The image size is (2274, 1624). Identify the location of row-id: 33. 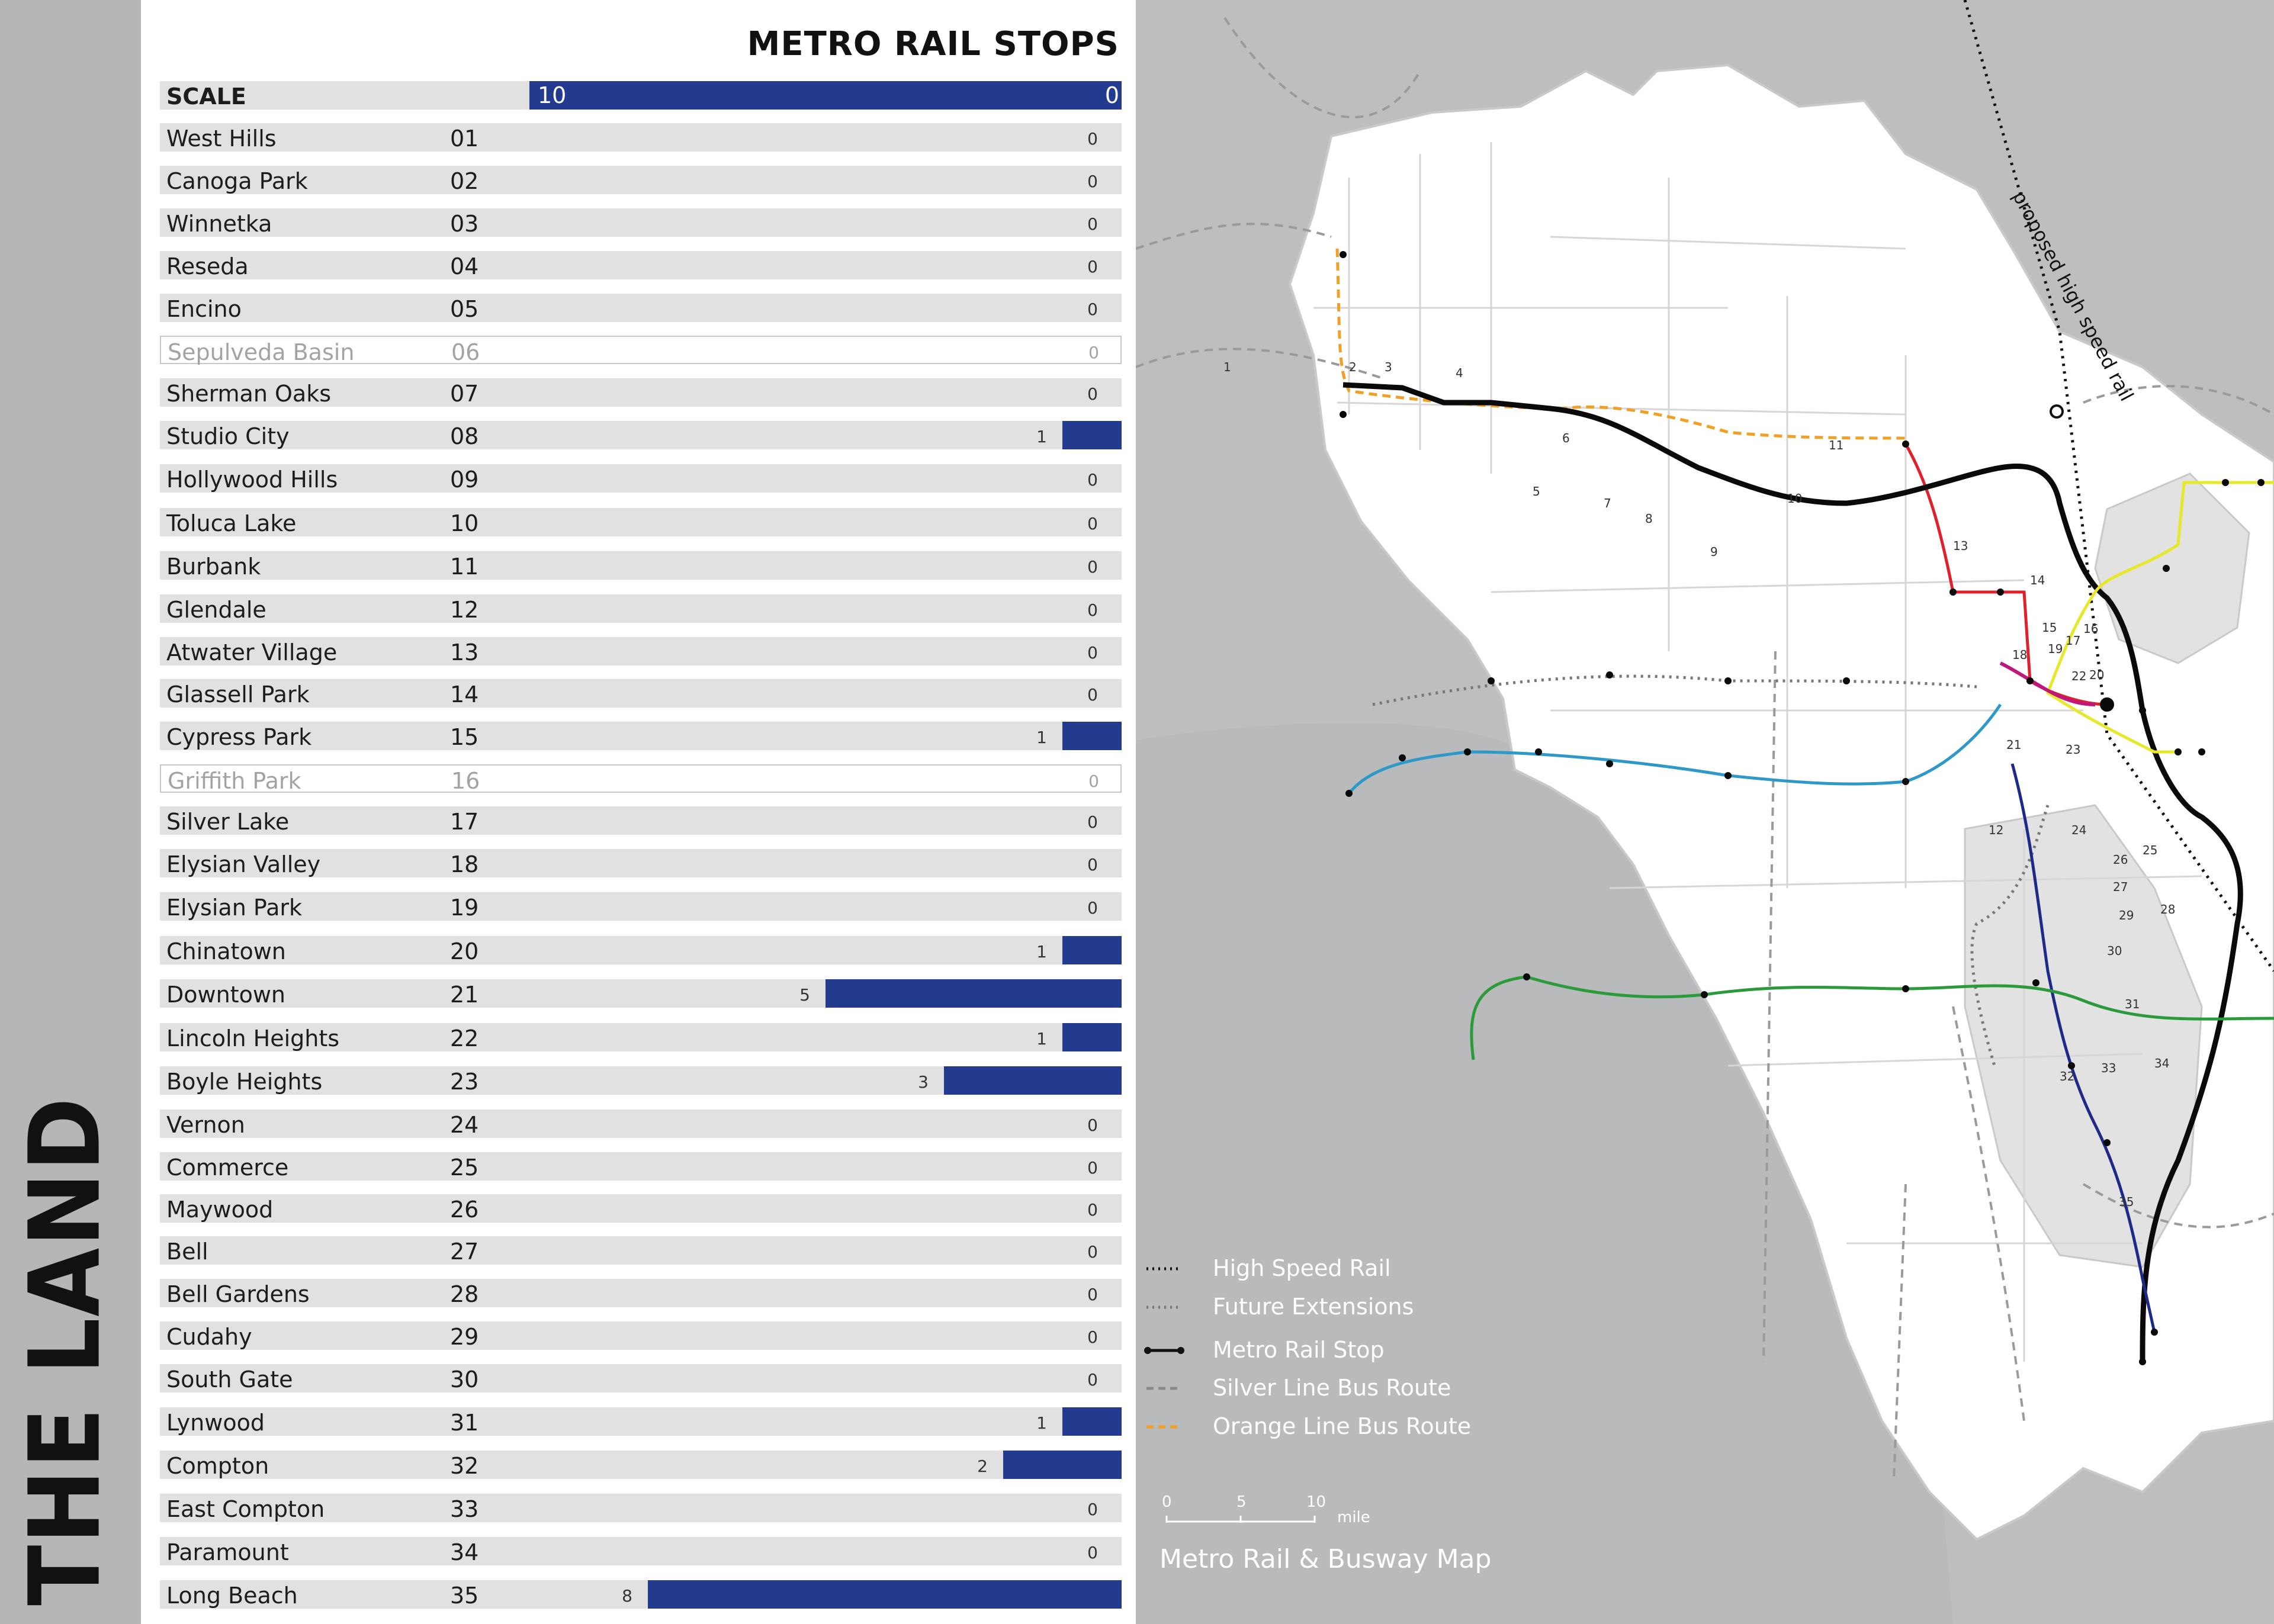
(464, 1509).